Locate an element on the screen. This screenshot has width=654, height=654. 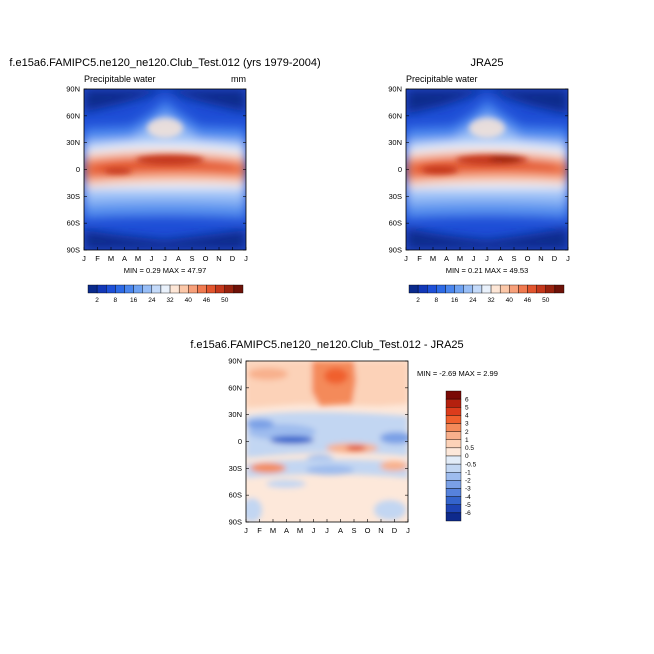
x-tick-label: S is located at coordinates (513, 258).